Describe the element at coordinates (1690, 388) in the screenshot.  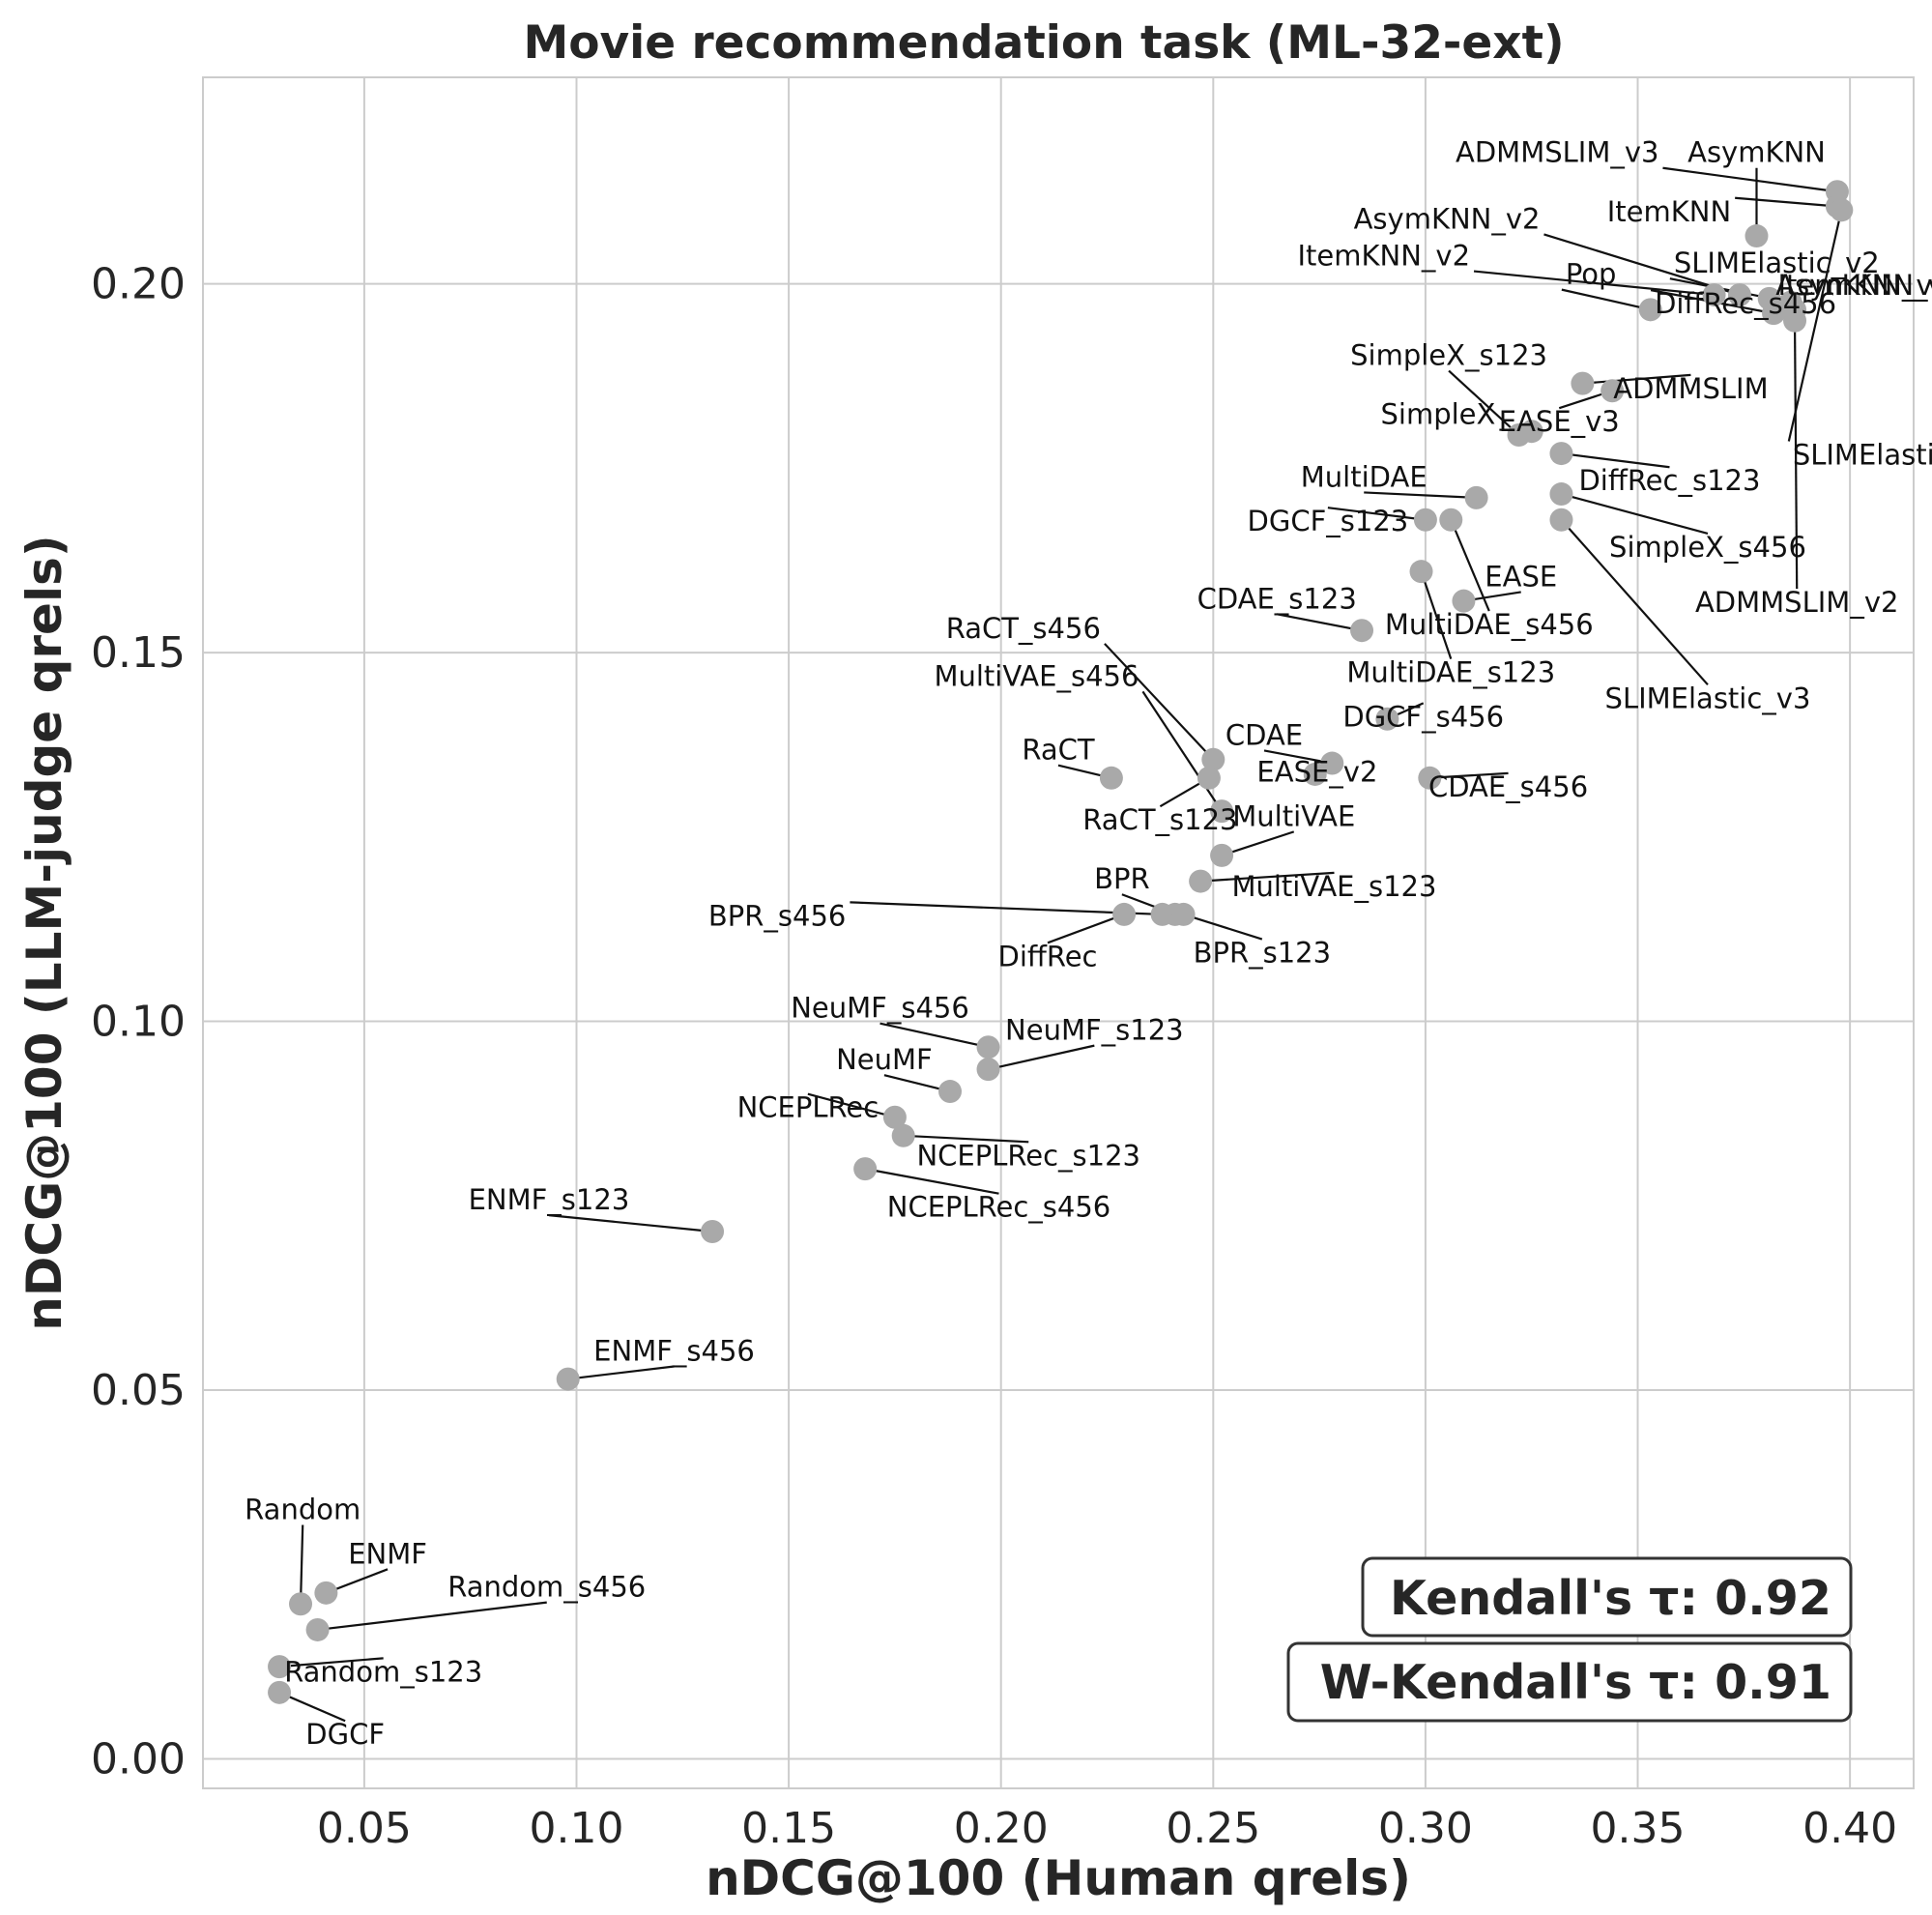
I see `point-label: ADMMSLIM` at that location.